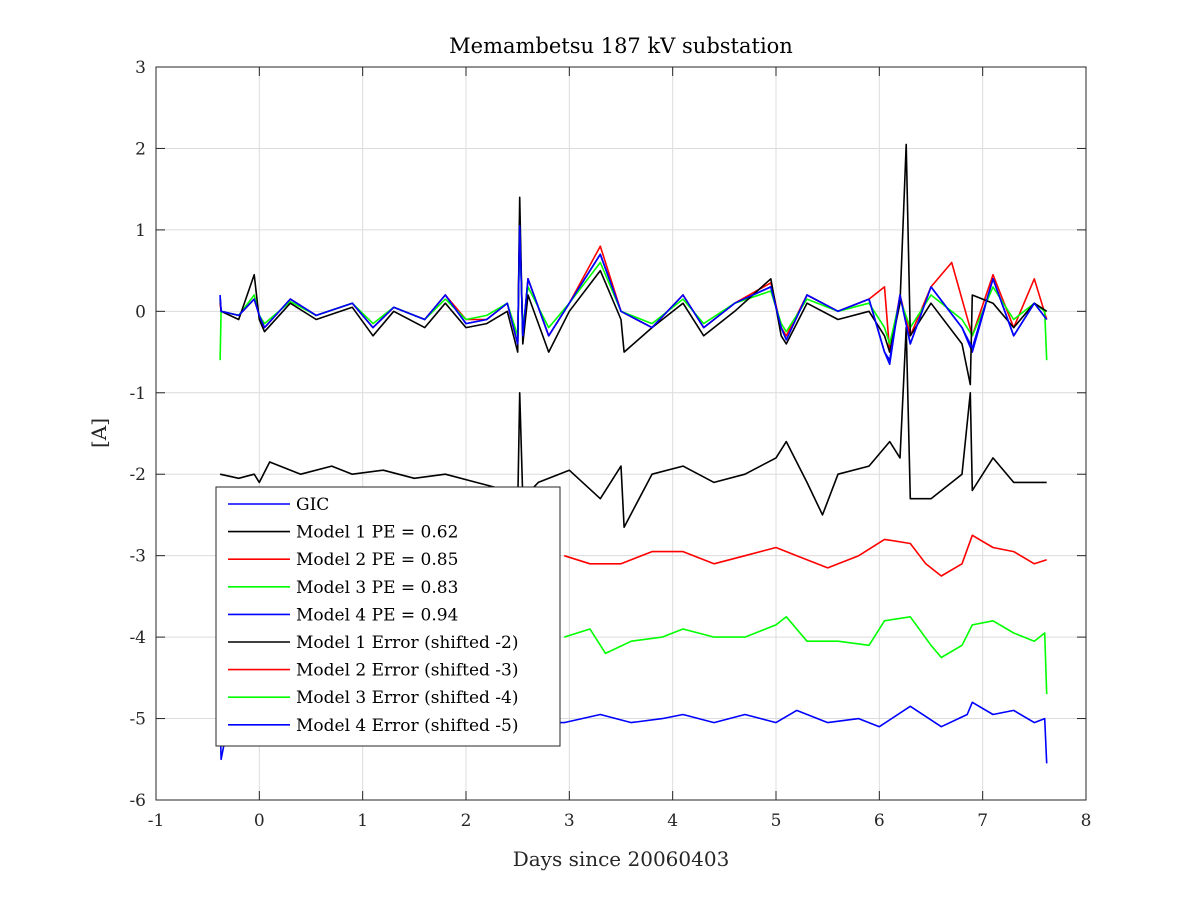 The image size is (1200, 900). Describe the element at coordinates (620, 821) in the screenshot. I see `x-tick-labels: -1 0 1 2 3 4 5 6 7 8` at that location.